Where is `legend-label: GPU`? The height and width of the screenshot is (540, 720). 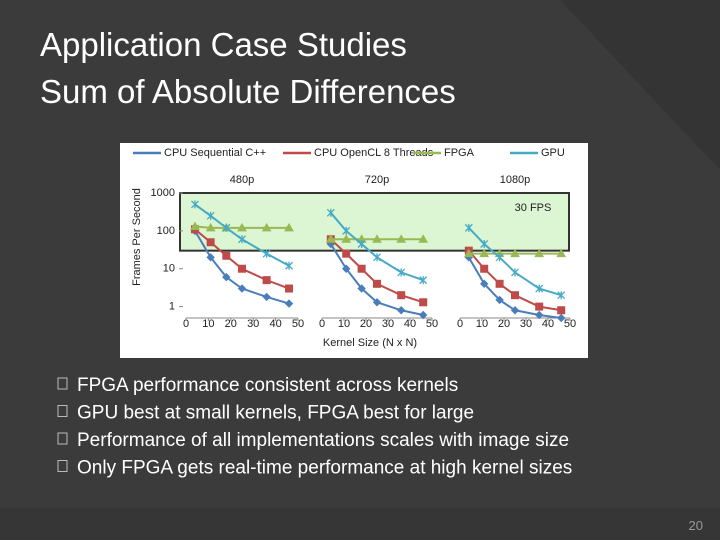
legend-label: GPU is located at coordinates (553, 153).